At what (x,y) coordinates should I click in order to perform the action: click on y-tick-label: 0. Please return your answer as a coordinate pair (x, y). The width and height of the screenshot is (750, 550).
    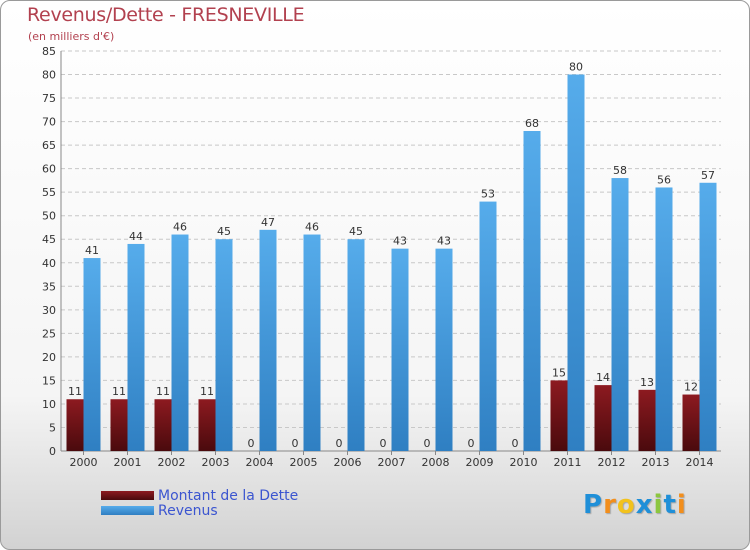
    Looking at the image, I should click on (52, 451).